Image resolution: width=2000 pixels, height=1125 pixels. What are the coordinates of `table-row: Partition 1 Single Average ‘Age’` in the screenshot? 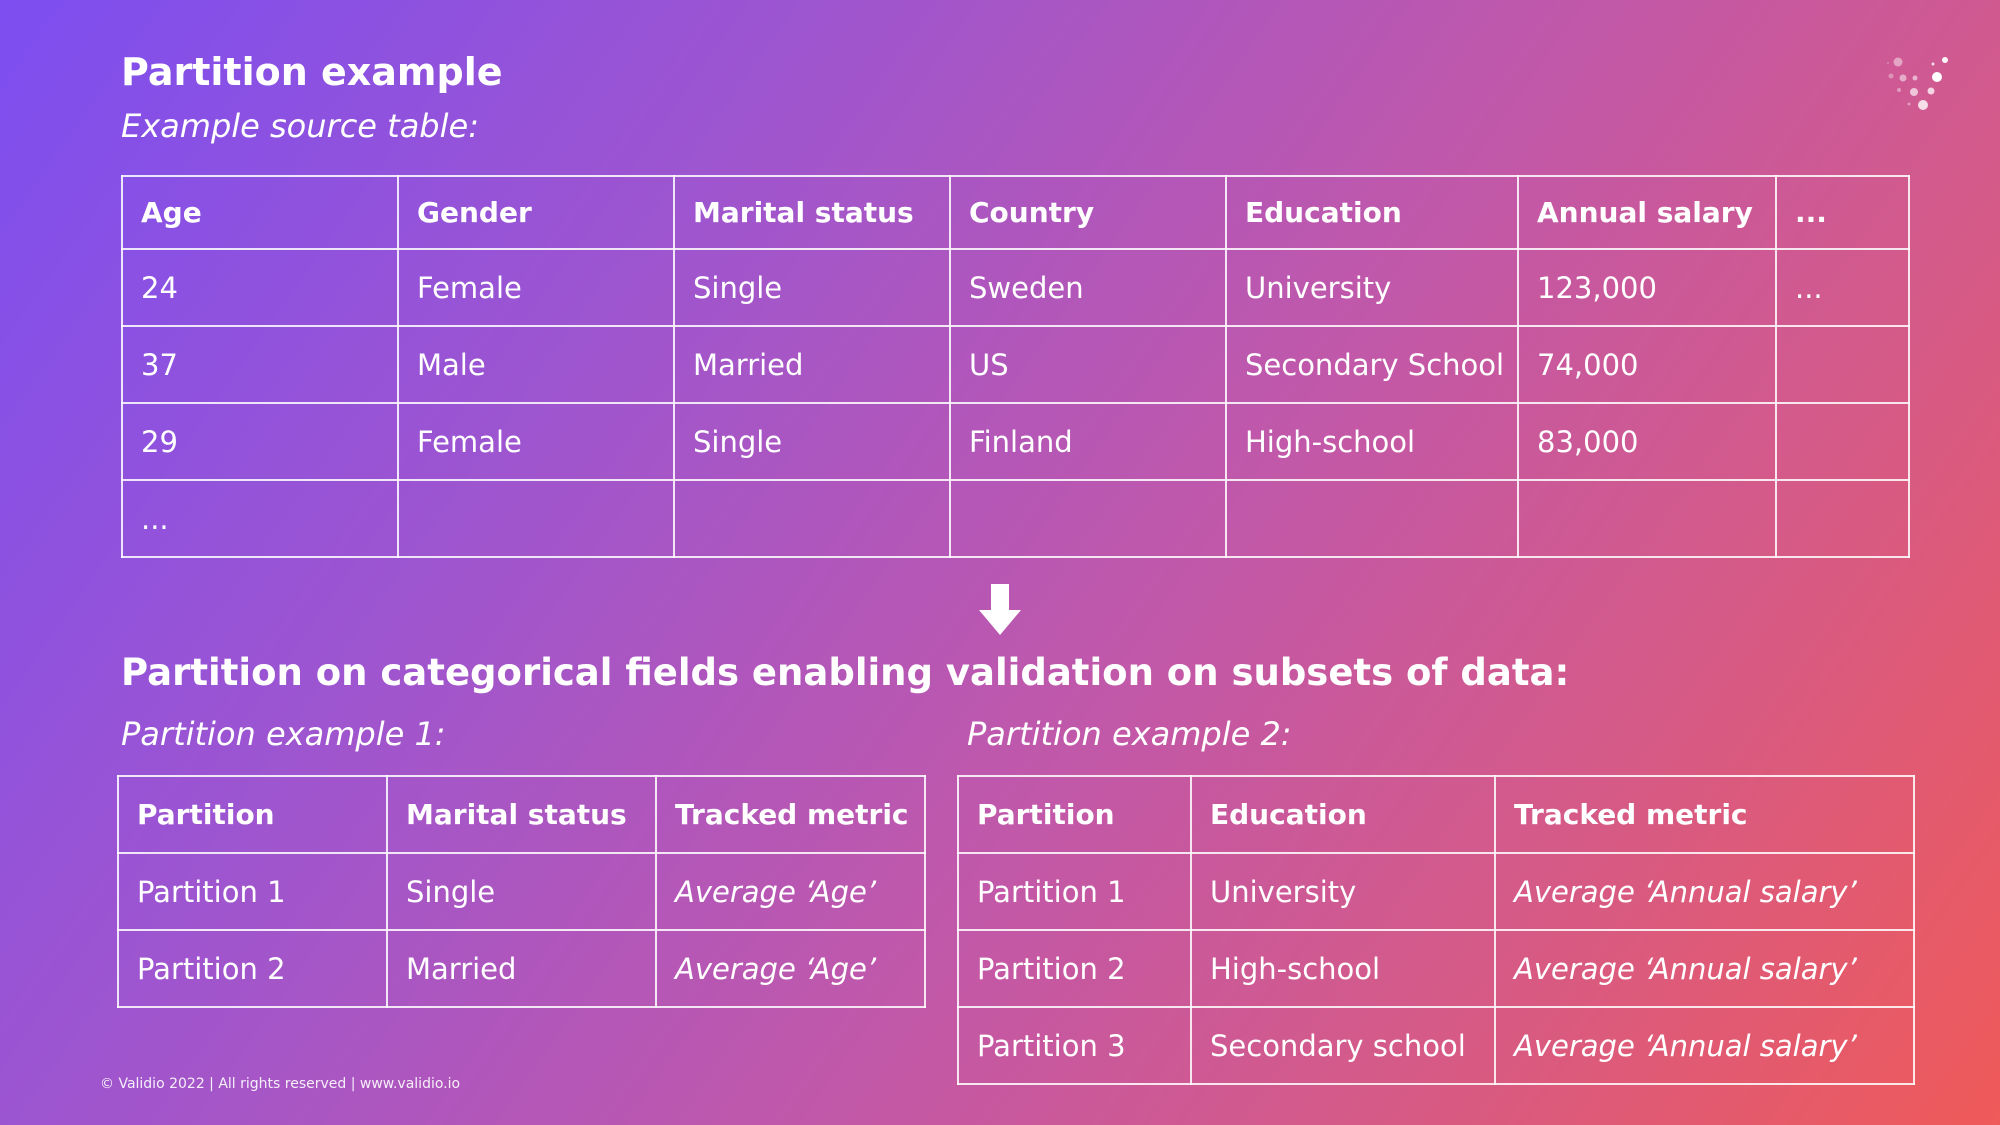 It's located at (521, 891).